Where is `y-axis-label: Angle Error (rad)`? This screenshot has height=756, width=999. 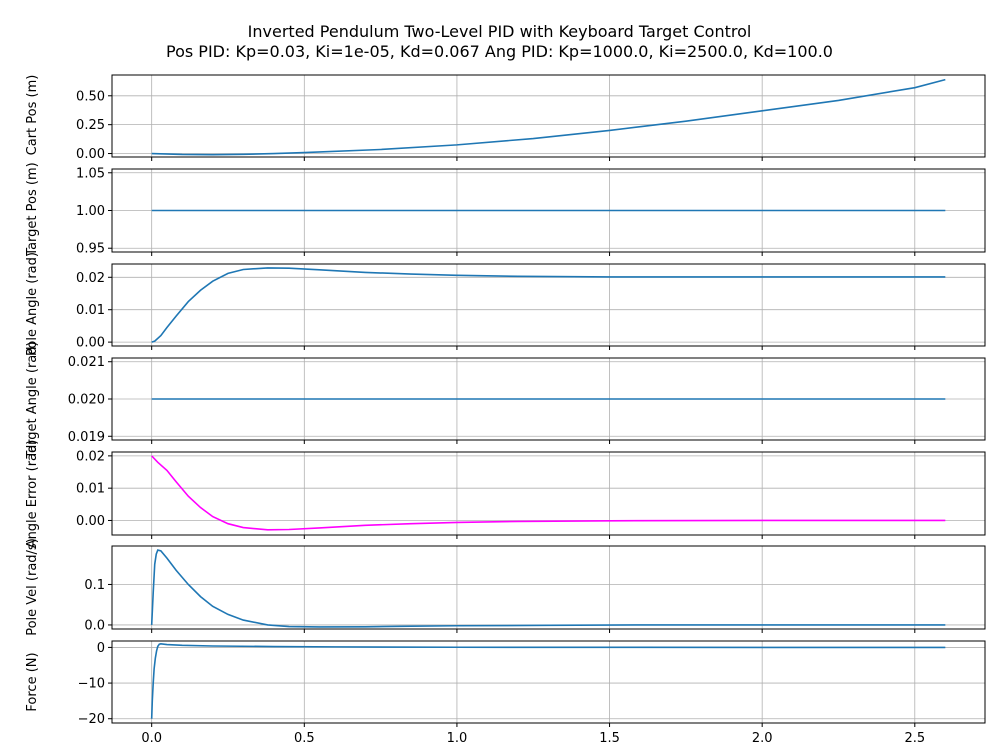 y-axis-label: Angle Error (rad) is located at coordinates (32, 494).